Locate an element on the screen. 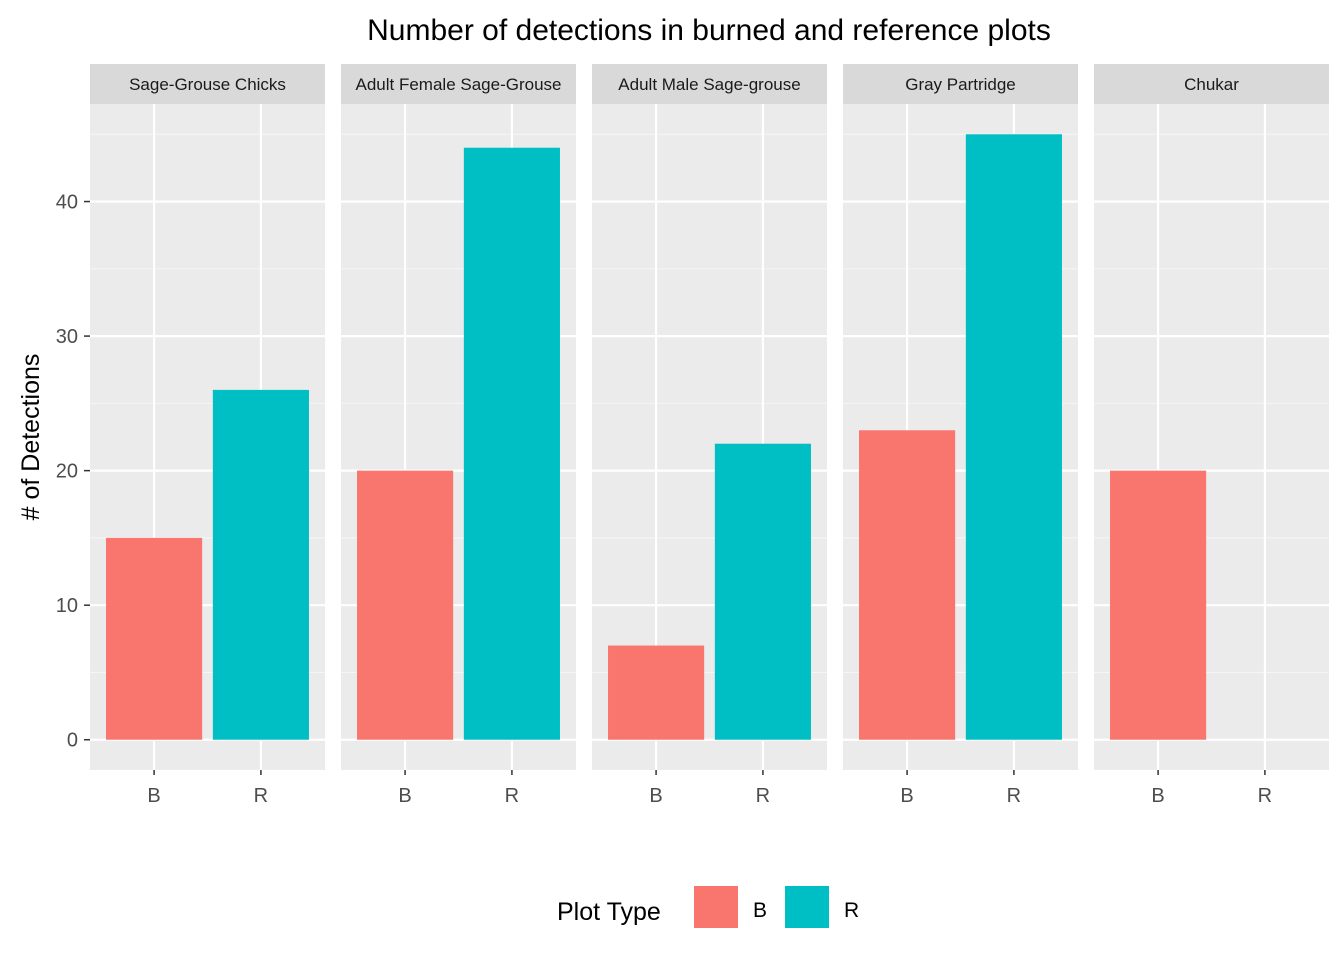 The width and height of the screenshot is (1344, 965). y-axis: 0 10 20 30 40 is located at coordinates (73, 472).